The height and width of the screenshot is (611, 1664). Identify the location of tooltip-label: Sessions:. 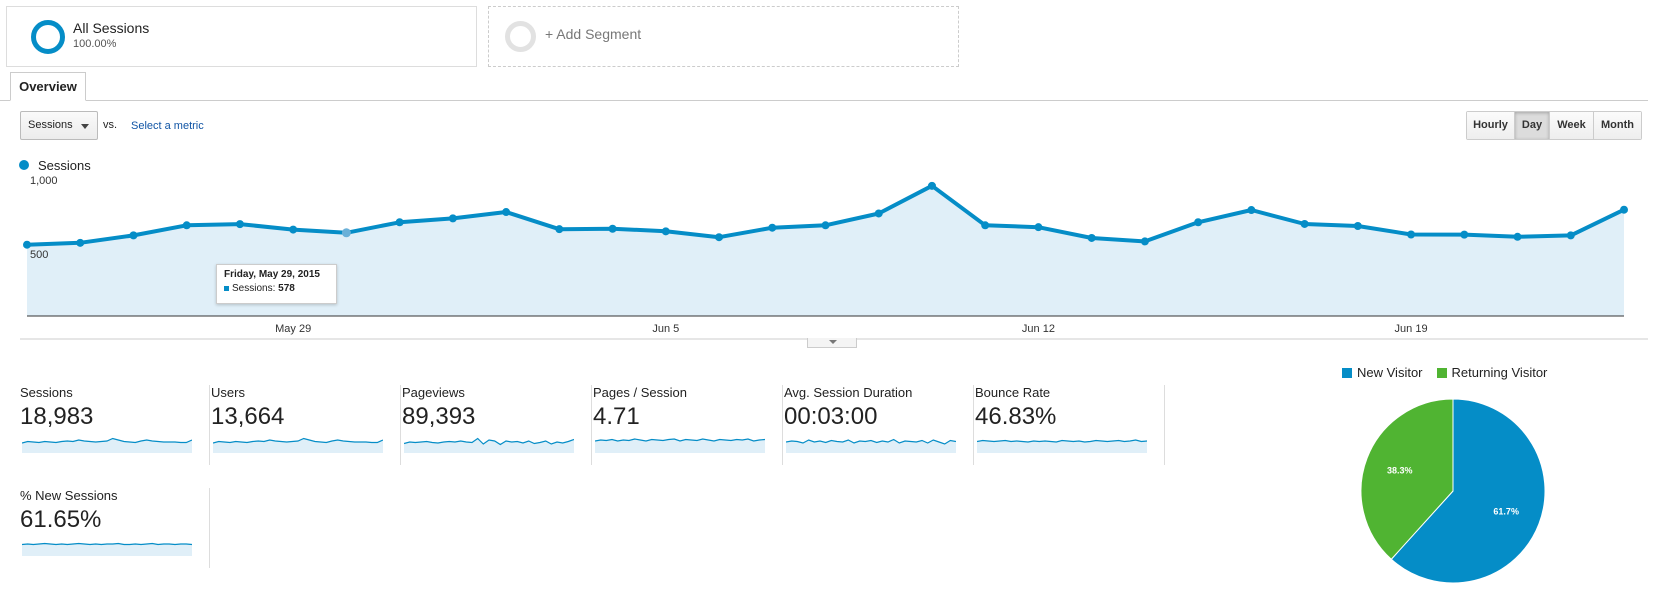
(254, 288).